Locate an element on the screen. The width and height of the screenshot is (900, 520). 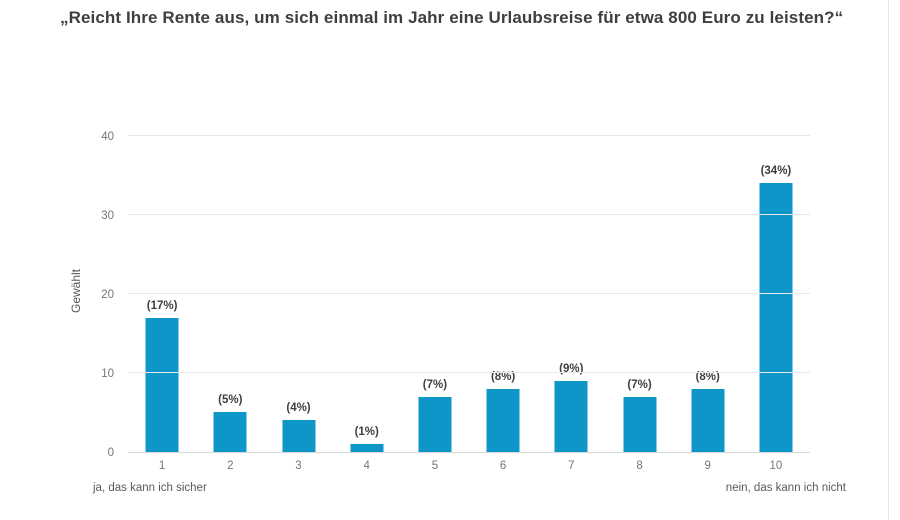
y-axis-ticks: 0 10 20 30 40 is located at coordinates (89, 285).